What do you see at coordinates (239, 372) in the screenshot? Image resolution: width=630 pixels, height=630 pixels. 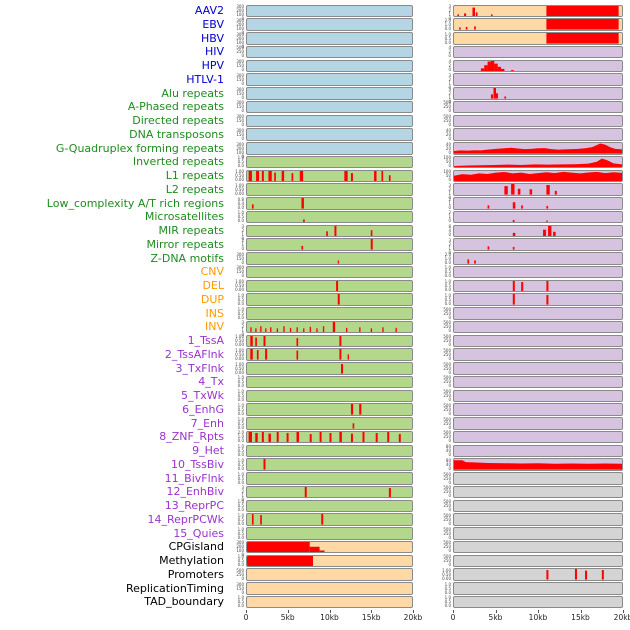 I see `y-tick-label: 0.00` at bounding box center [239, 372].